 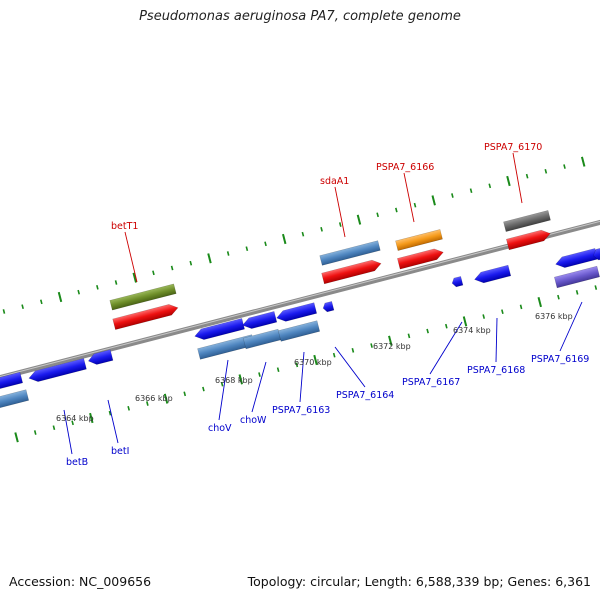 What do you see at coordinates (420, 258) in the screenshot?
I see `gene-PSPA7_6166-arrow` at bounding box center [420, 258].